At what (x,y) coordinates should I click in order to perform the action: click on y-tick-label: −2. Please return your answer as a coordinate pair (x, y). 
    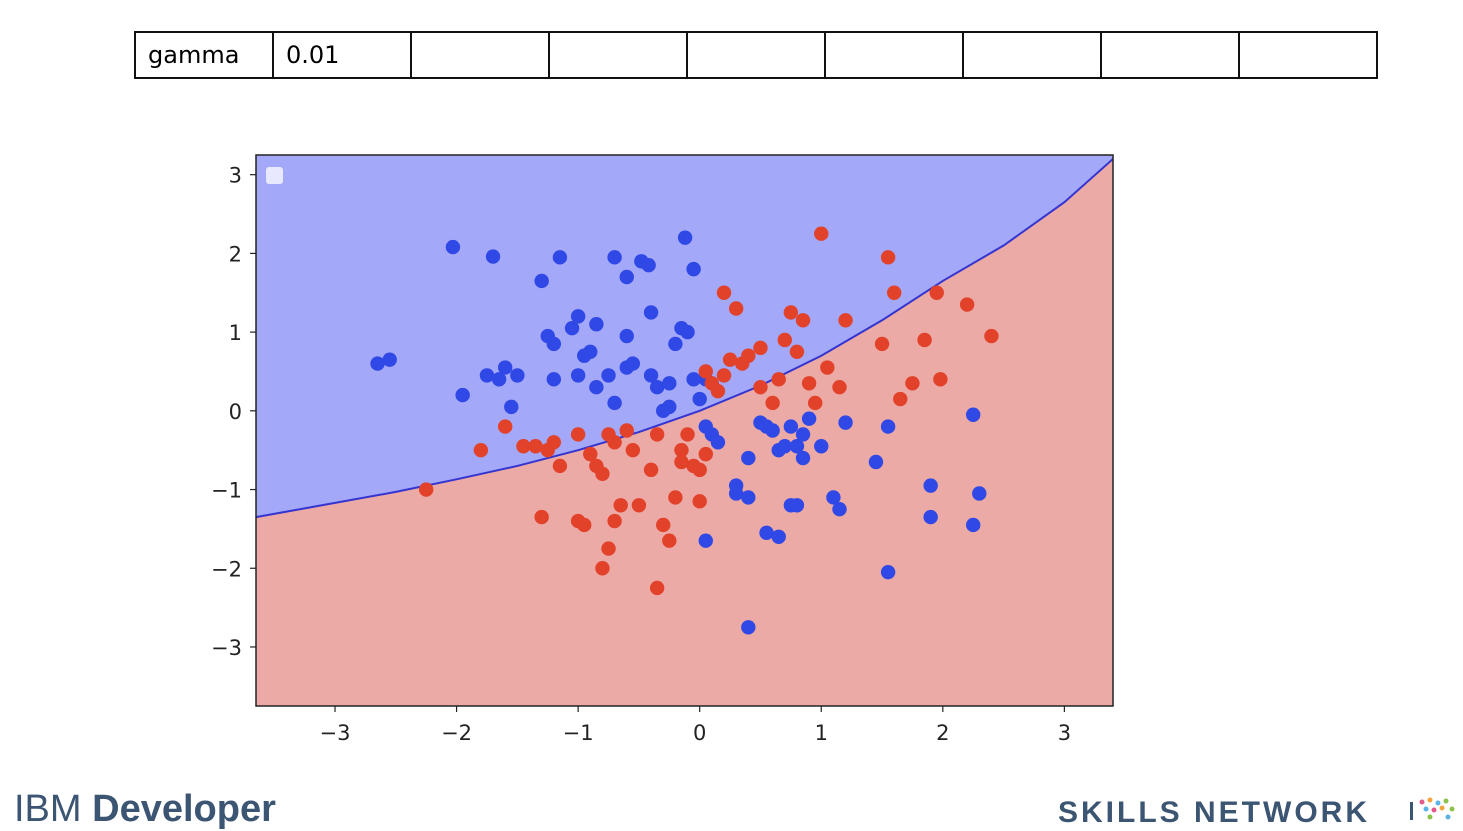
    Looking at the image, I should click on (226, 569).